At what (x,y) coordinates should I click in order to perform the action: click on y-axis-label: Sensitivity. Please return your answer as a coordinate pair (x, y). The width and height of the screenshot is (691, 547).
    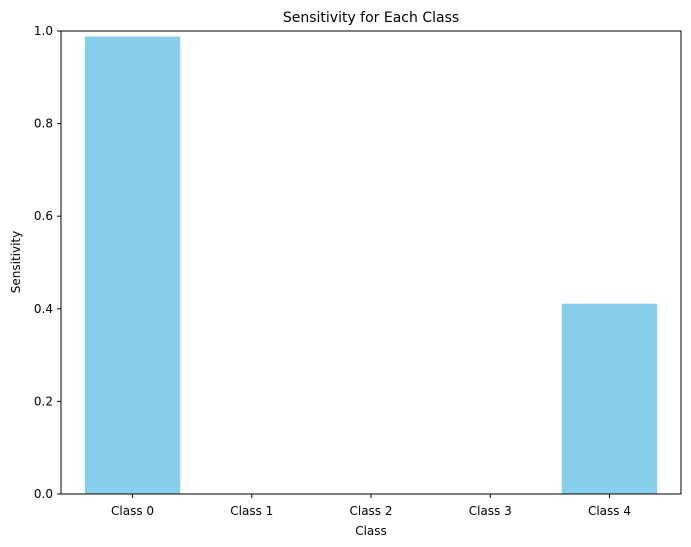
    Looking at the image, I should click on (16, 262).